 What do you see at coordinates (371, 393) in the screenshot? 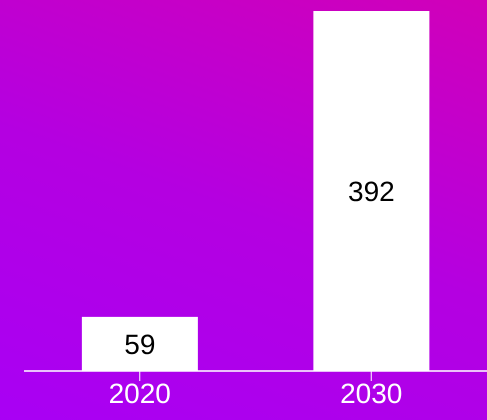
I see `x-tick-label: 2030` at bounding box center [371, 393].